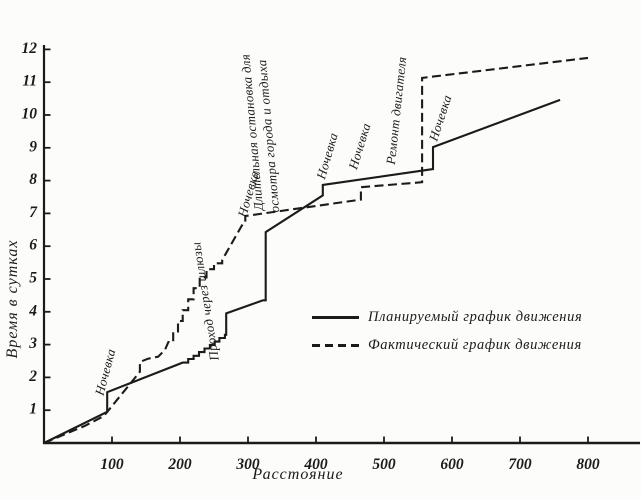 Image resolution: width=641 pixels, height=500 pixels. What do you see at coordinates (588, 464) in the screenshot?
I see `x-tick-label: 800` at bounding box center [588, 464].